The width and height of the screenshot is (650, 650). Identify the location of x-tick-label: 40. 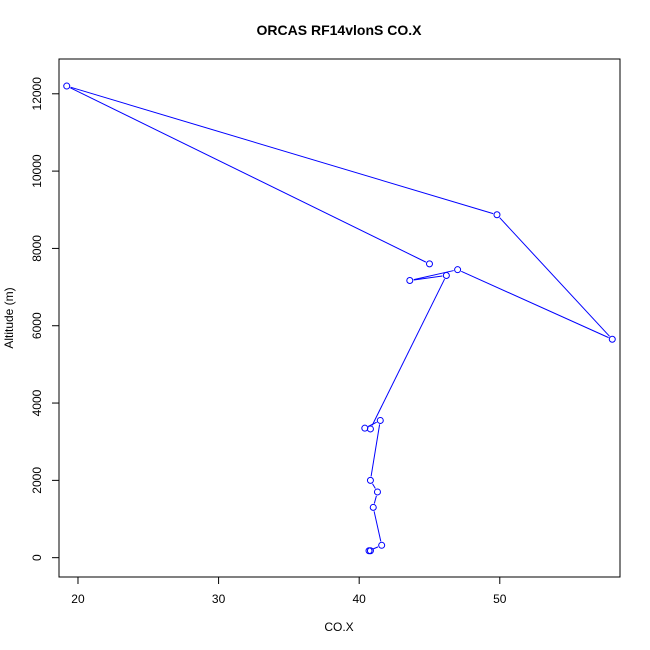
(360, 599).